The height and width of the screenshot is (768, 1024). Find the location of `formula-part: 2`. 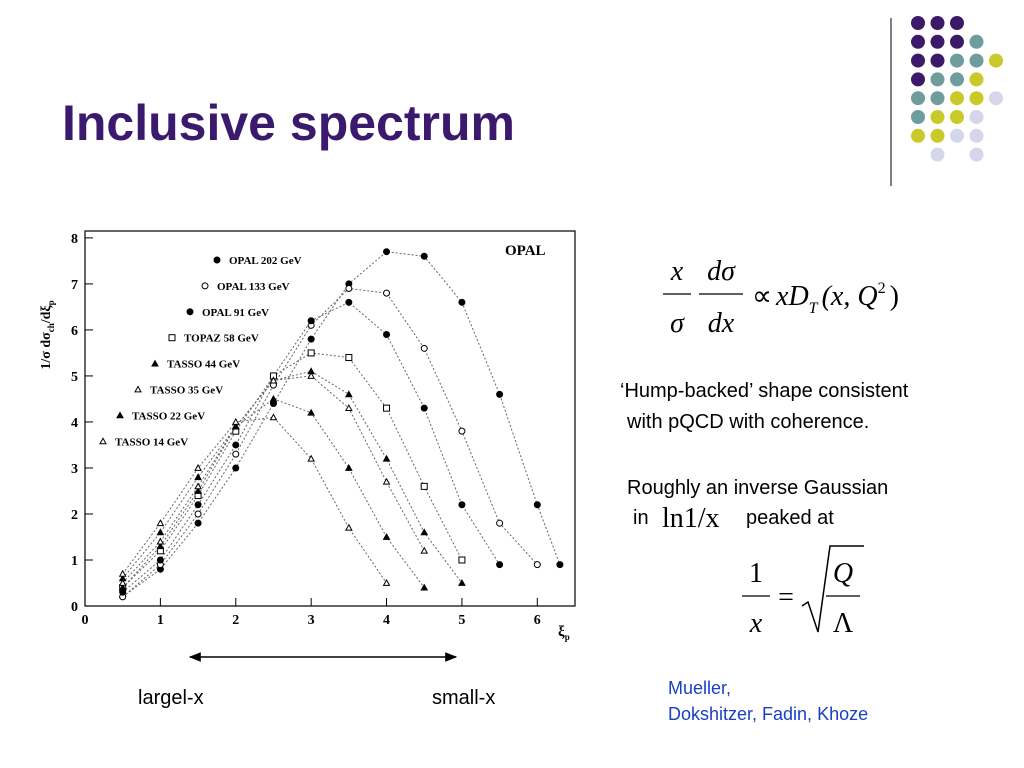

formula-part: 2 is located at coordinates (882, 288).